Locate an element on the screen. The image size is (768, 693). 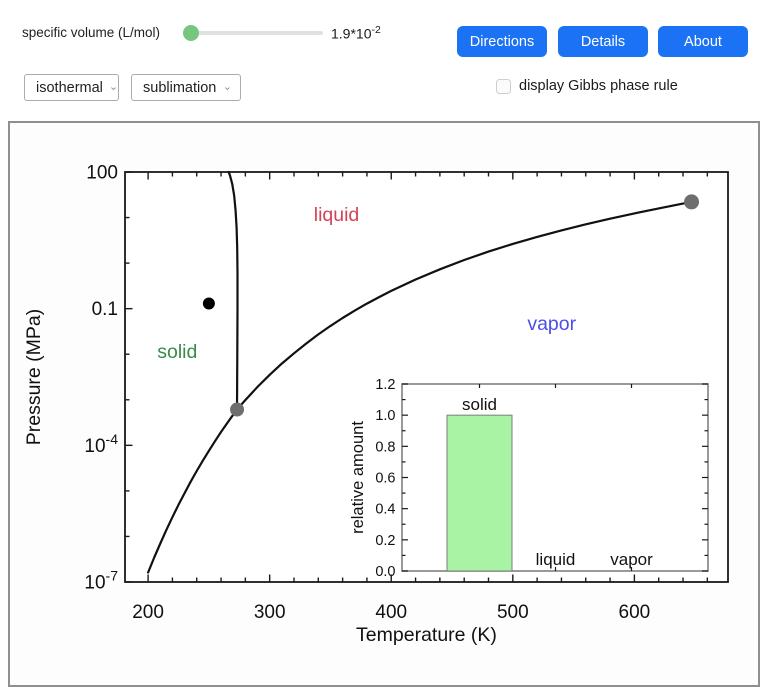
about-button: About is located at coordinates (703, 41).